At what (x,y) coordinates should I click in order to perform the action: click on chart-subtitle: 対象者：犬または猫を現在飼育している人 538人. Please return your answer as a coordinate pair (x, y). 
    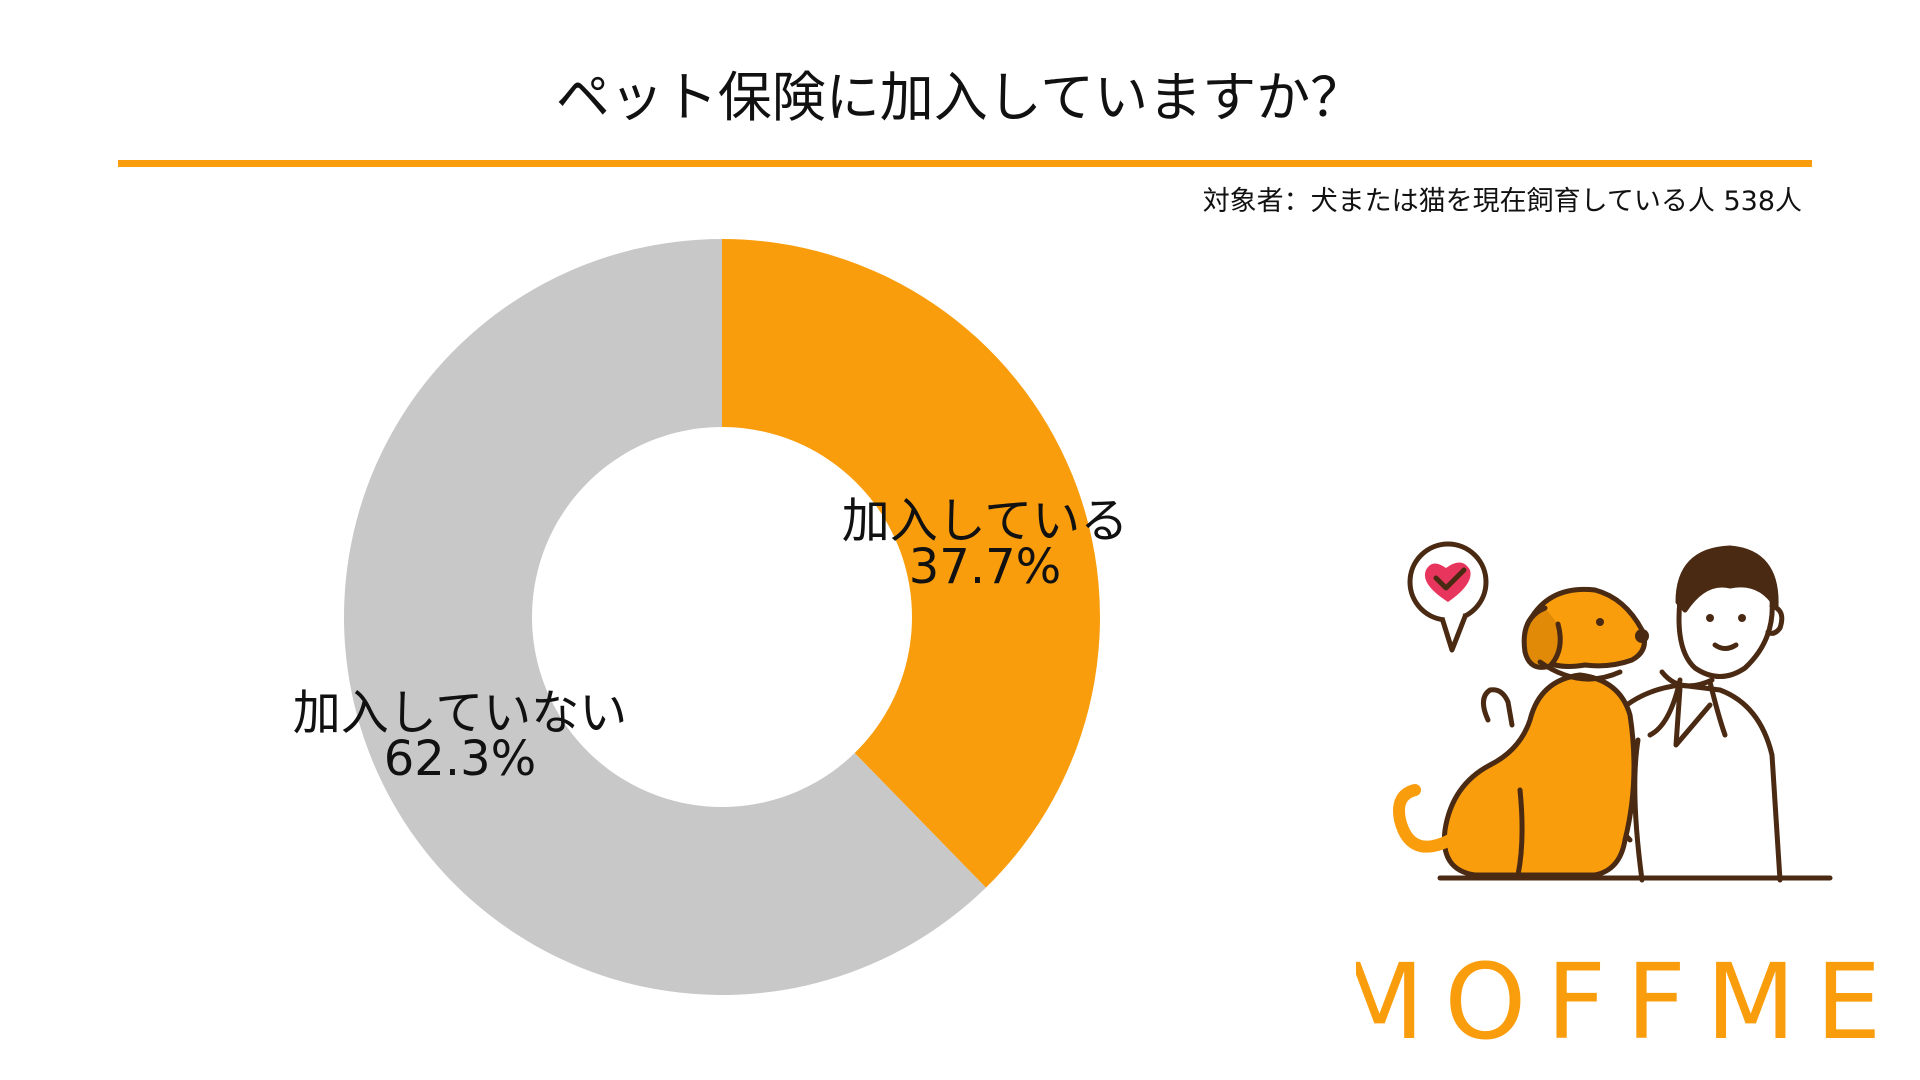
    Looking at the image, I should click on (1502, 201).